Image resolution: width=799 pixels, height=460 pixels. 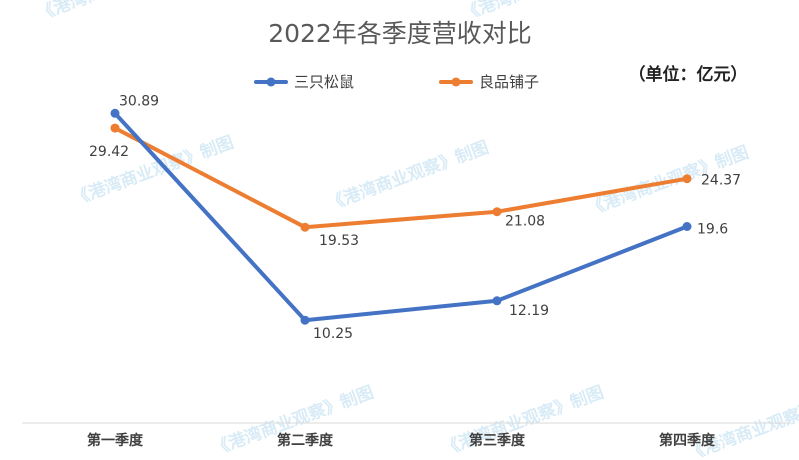 I want to click on series-2-label-3: 21.08, so click(x=525, y=222).